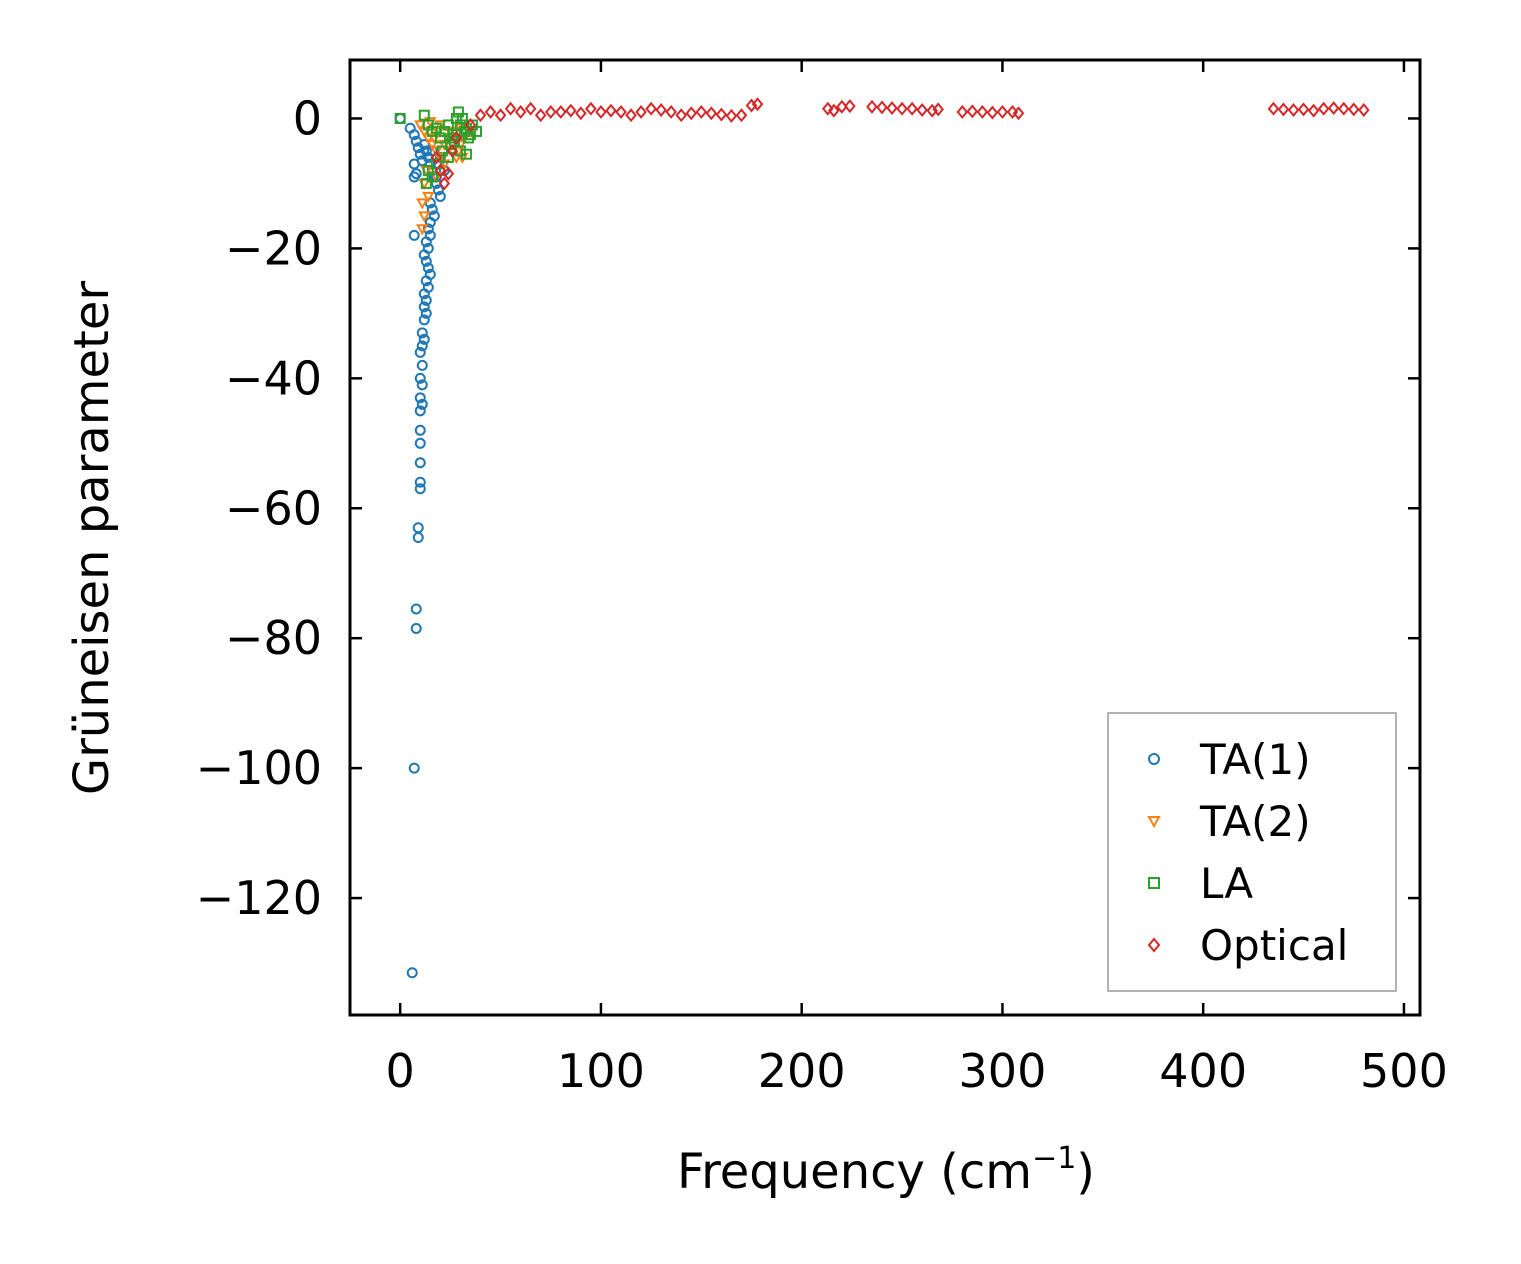 Image resolution: width=1521 pixels, height=1264 pixels. What do you see at coordinates (1226, 883) in the screenshot?
I see `legend-label: LA` at bounding box center [1226, 883].